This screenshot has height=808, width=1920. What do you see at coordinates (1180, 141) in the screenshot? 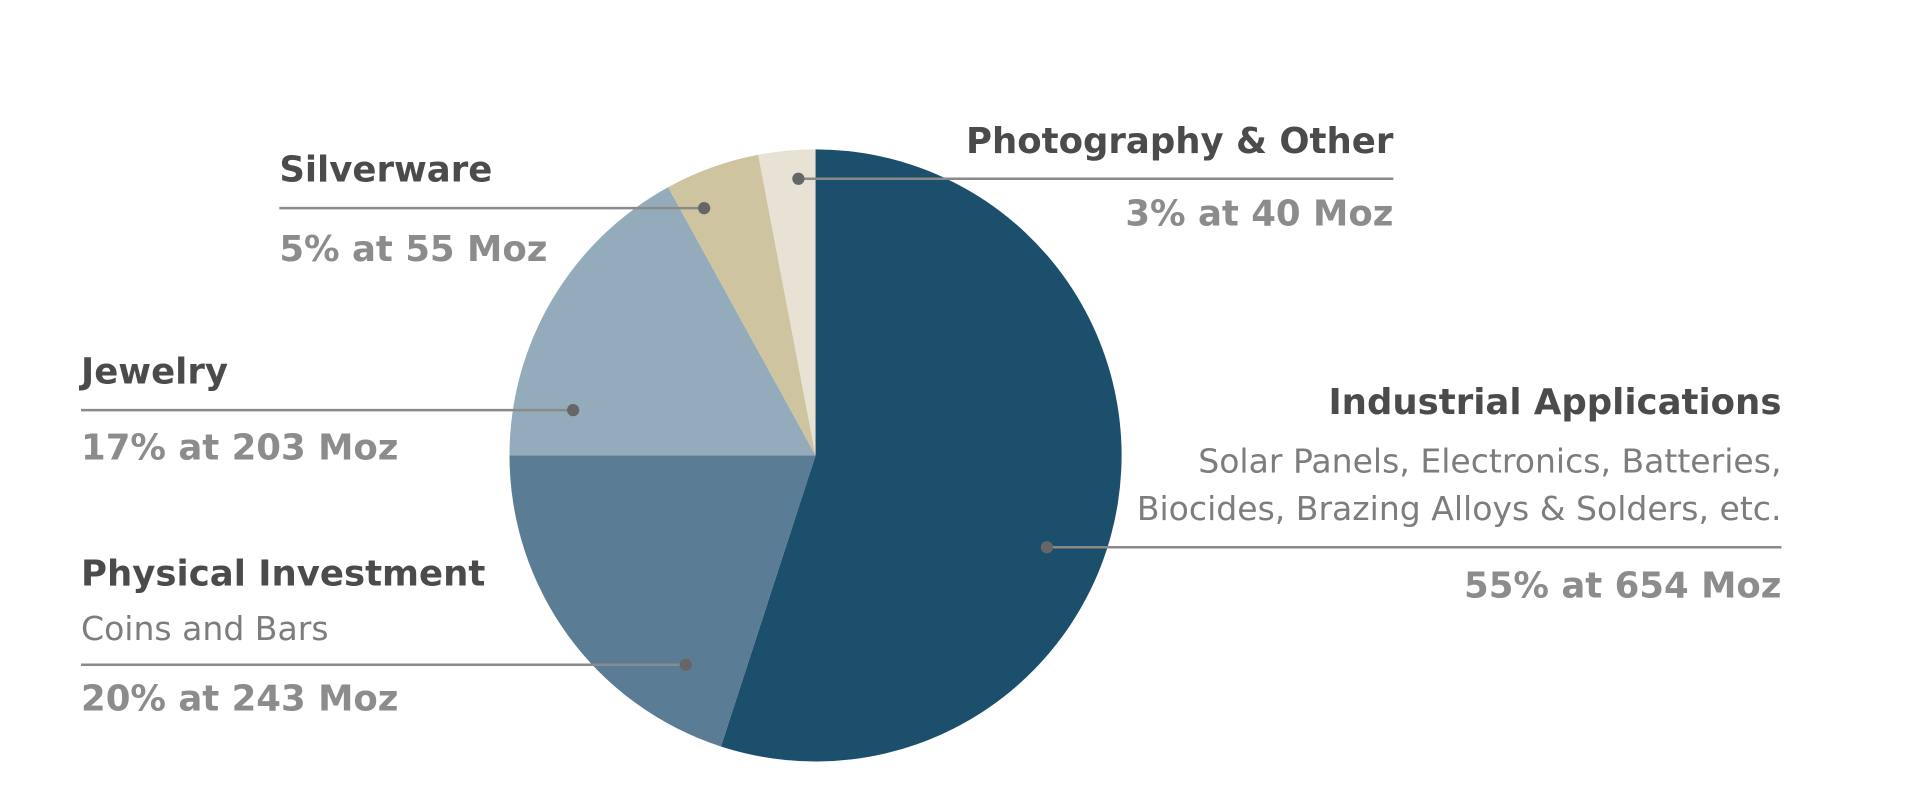
I see `category-label: Photography & Other` at bounding box center [1180, 141].